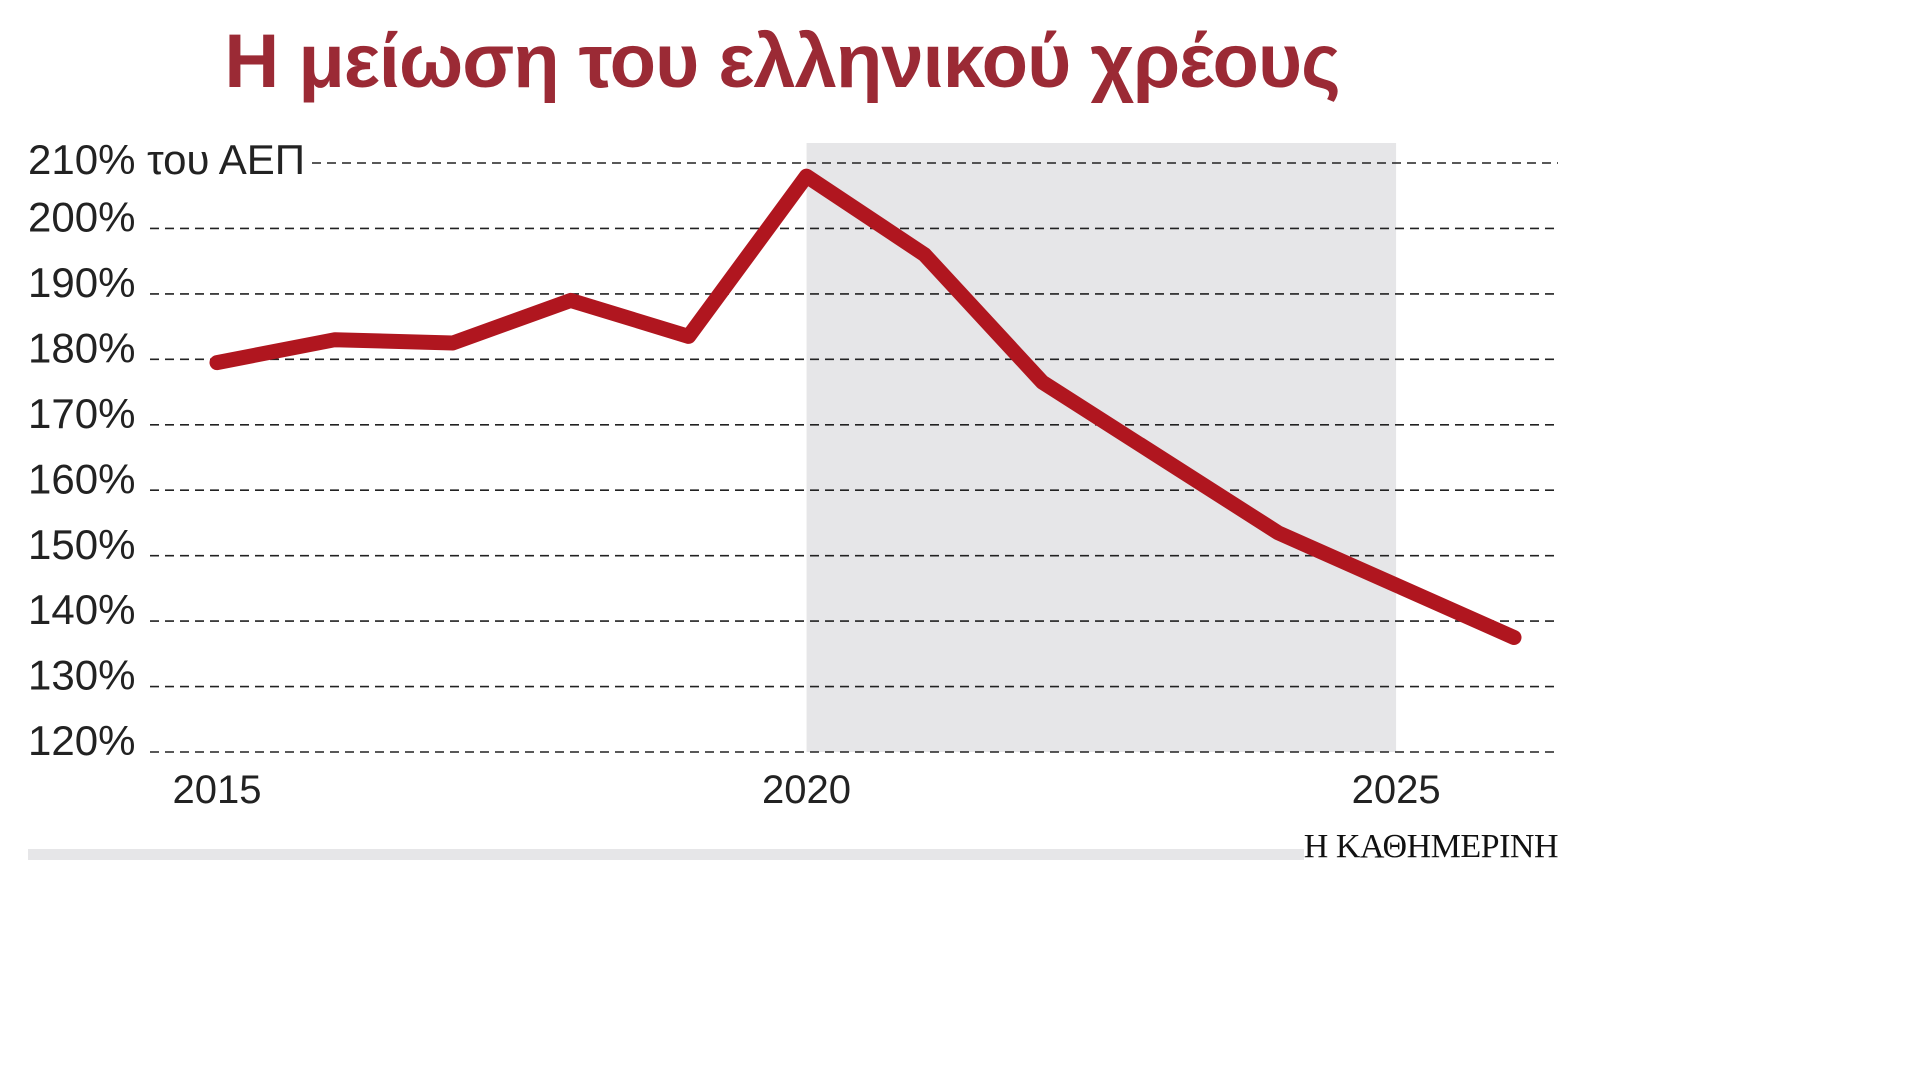  Describe the element at coordinates (1431, 846) in the screenshot. I see `publisher-logo: Η ΚΑΘΗΜΕΡΙΝΗ` at that location.